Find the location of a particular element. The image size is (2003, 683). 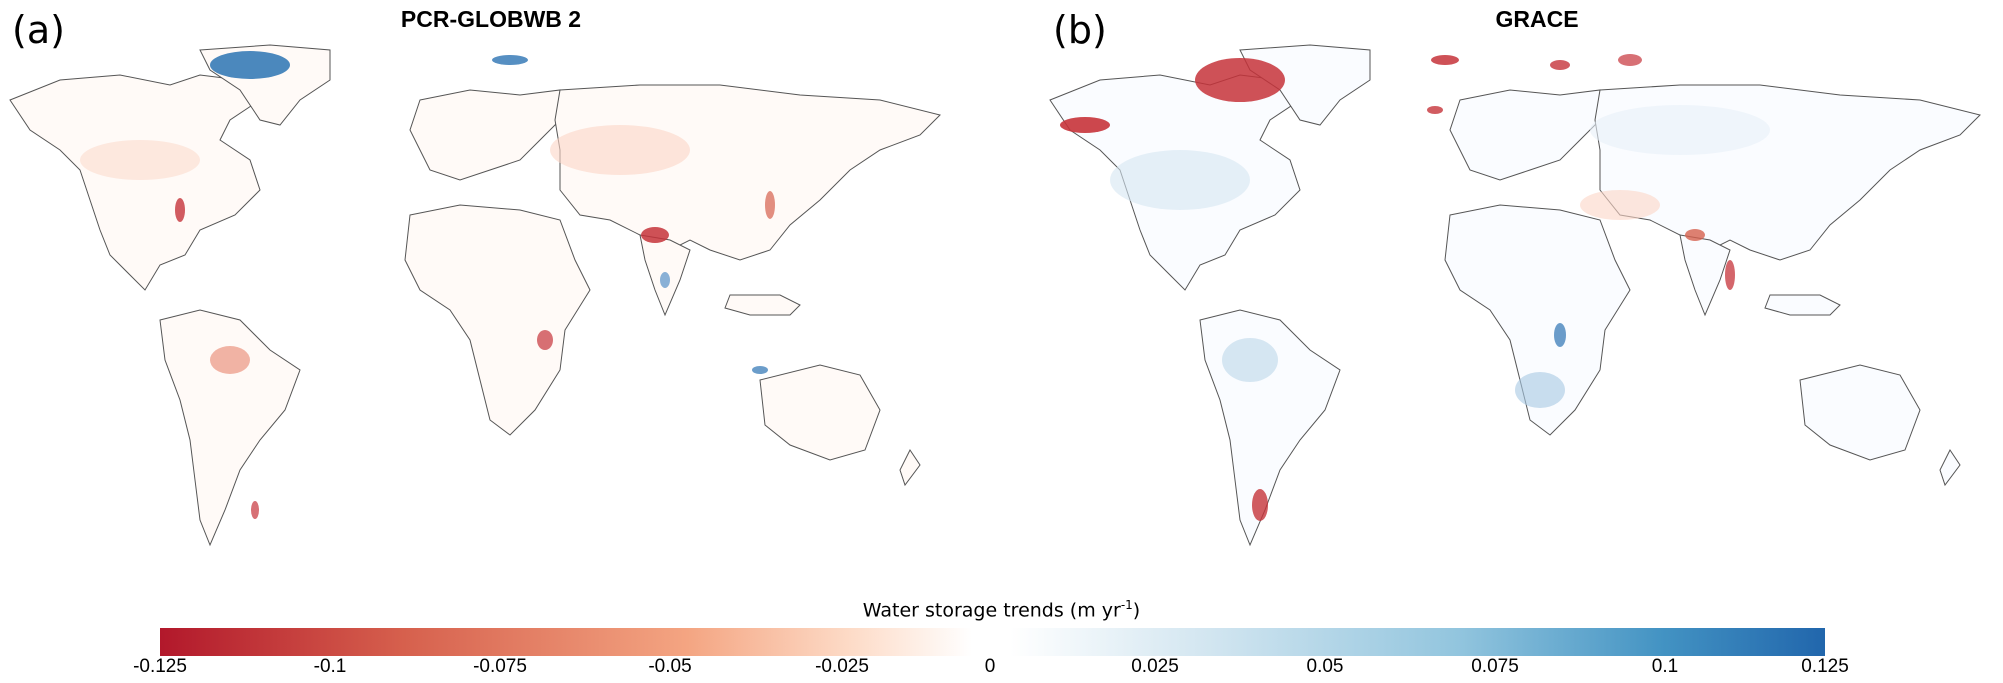

colorbar-tick-label: -0.075 is located at coordinates (500, 666).